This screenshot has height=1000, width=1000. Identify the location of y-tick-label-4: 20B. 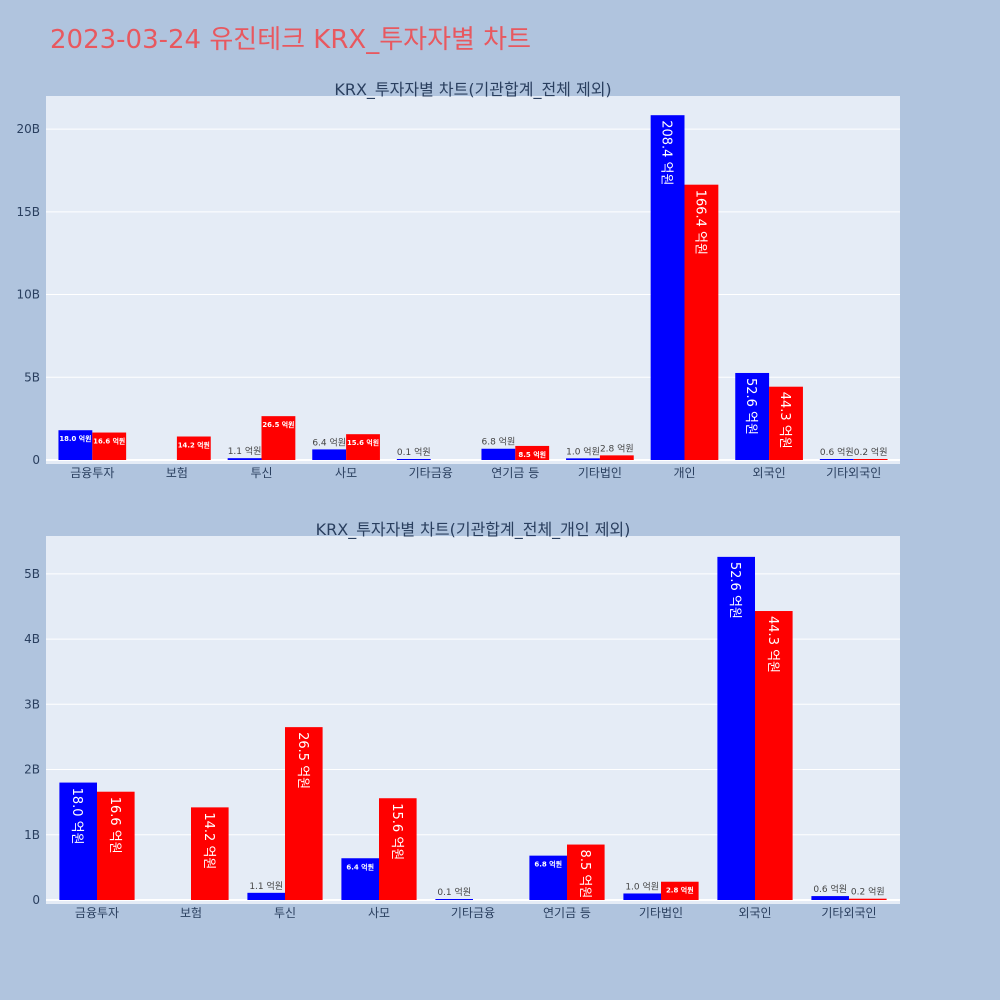
(28, 129).